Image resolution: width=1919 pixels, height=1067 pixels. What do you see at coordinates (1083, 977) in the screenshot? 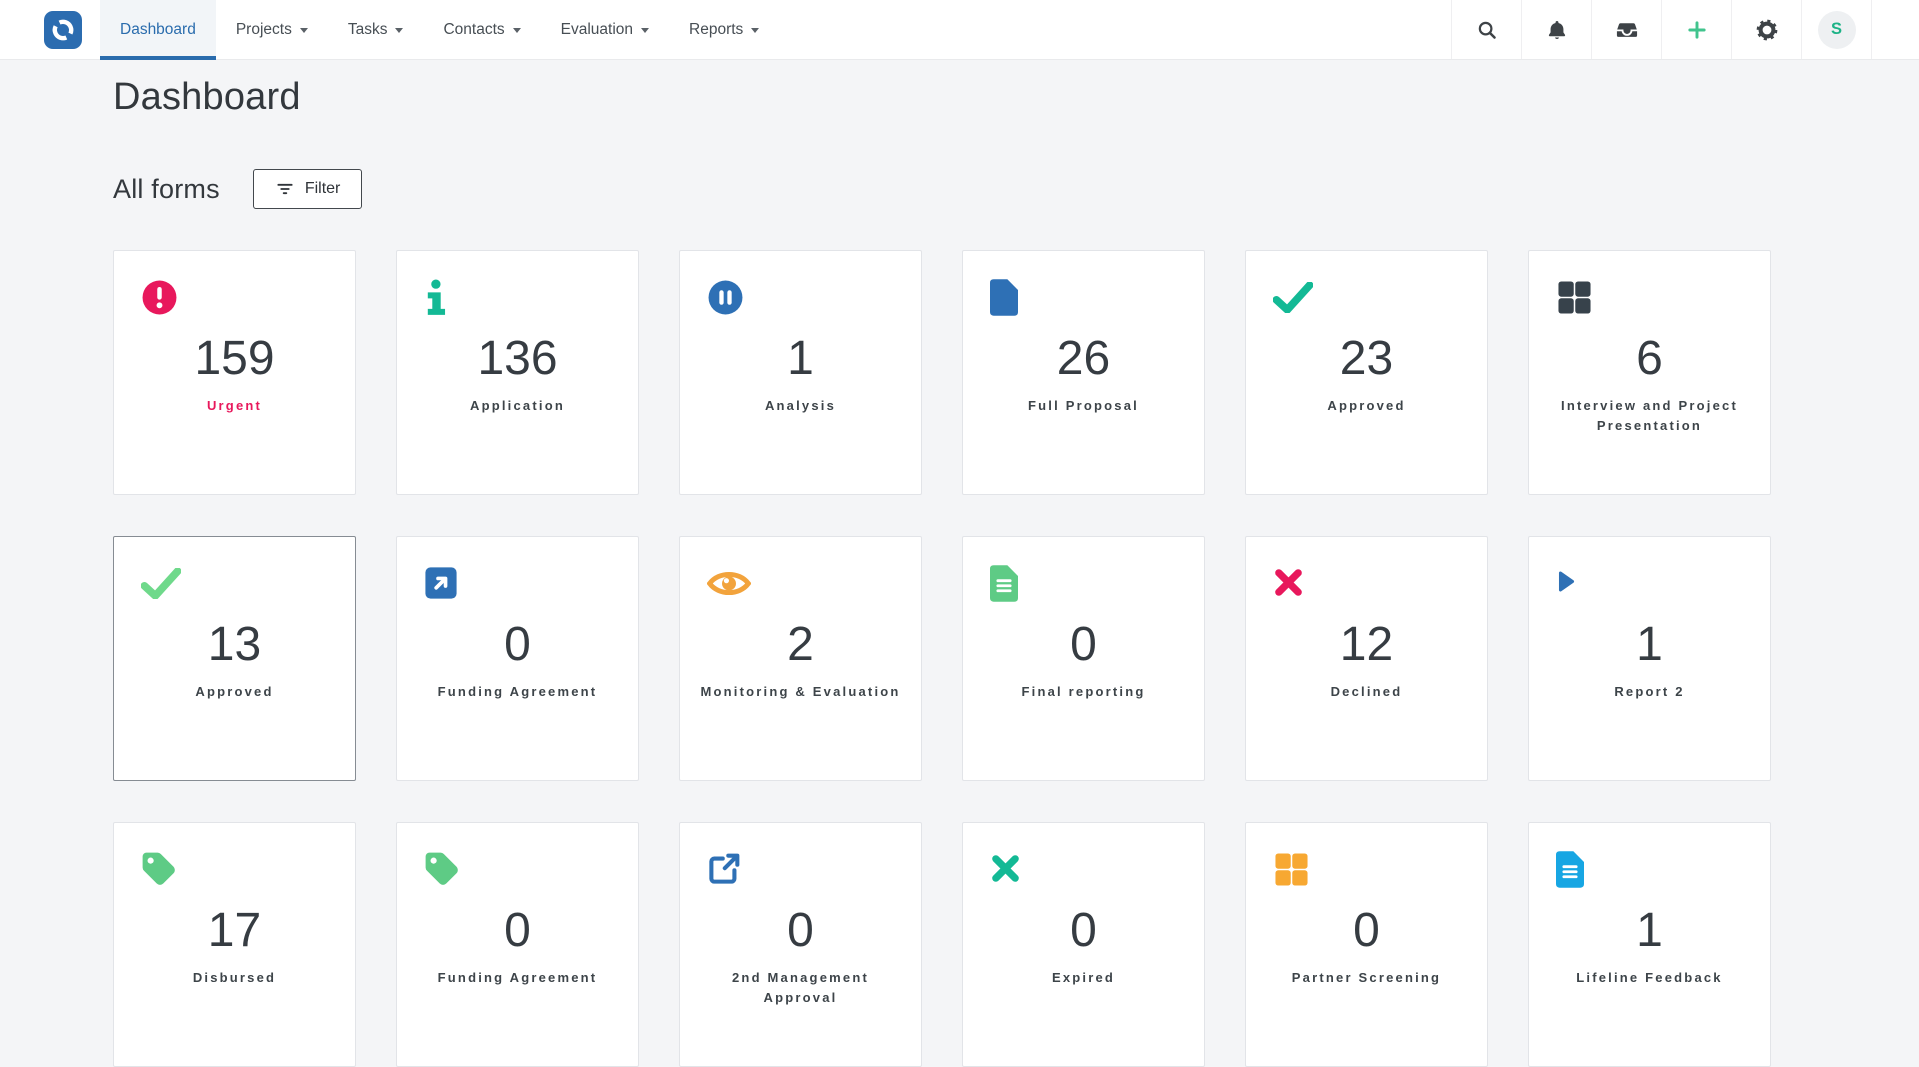
I see `card-label: Expired` at bounding box center [1083, 977].